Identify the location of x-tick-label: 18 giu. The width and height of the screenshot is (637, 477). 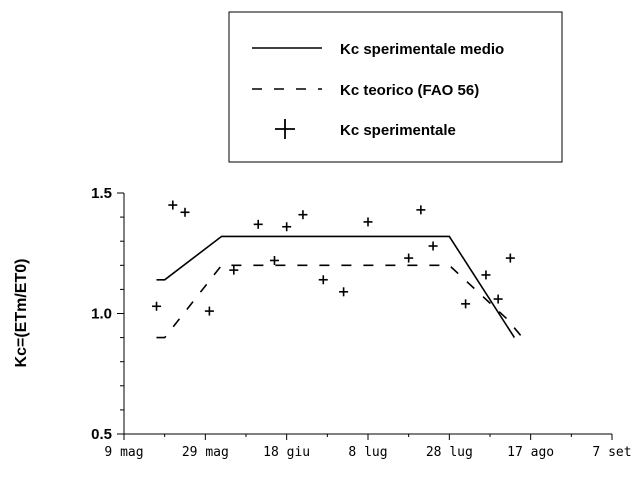
(286, 452).